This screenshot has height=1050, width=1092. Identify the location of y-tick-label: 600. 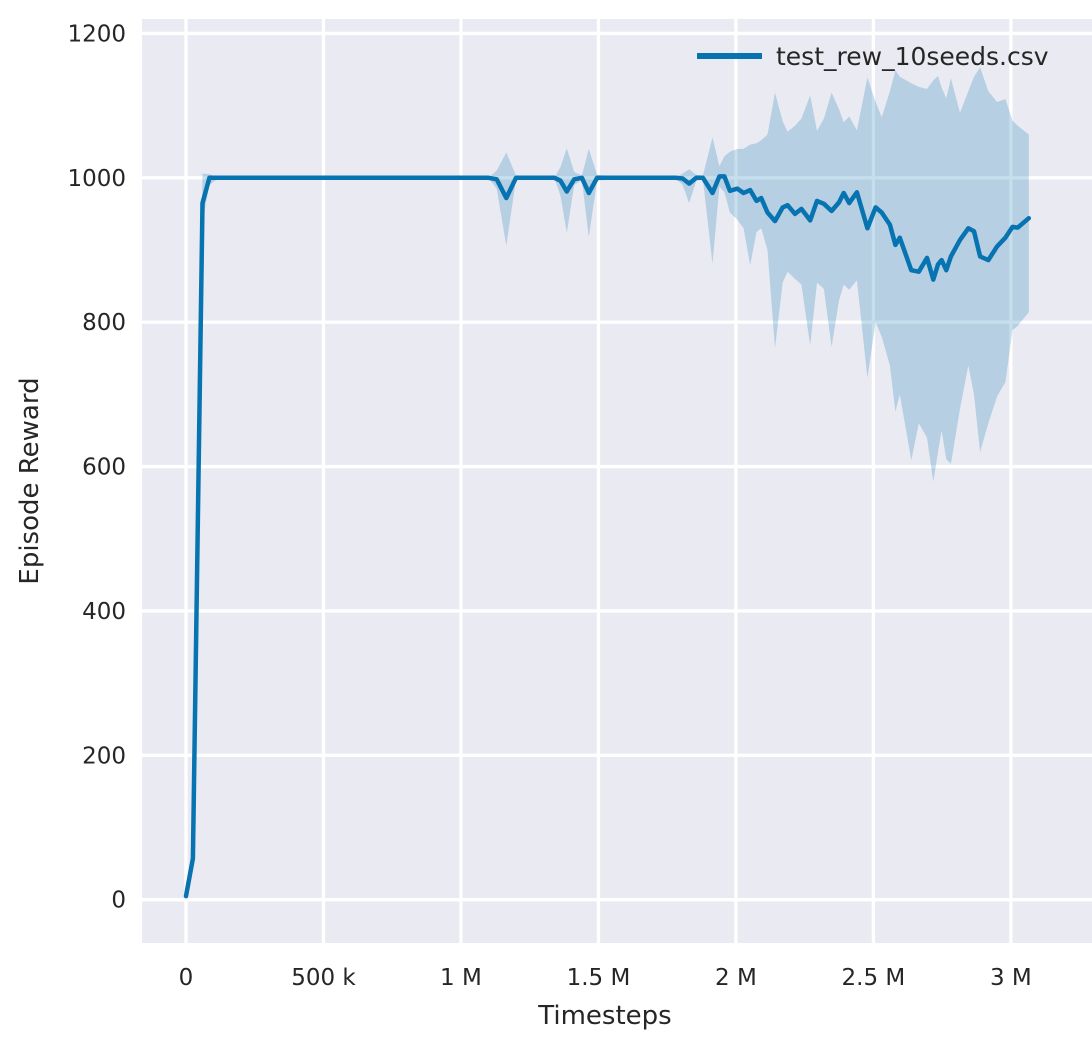
(104, 468).